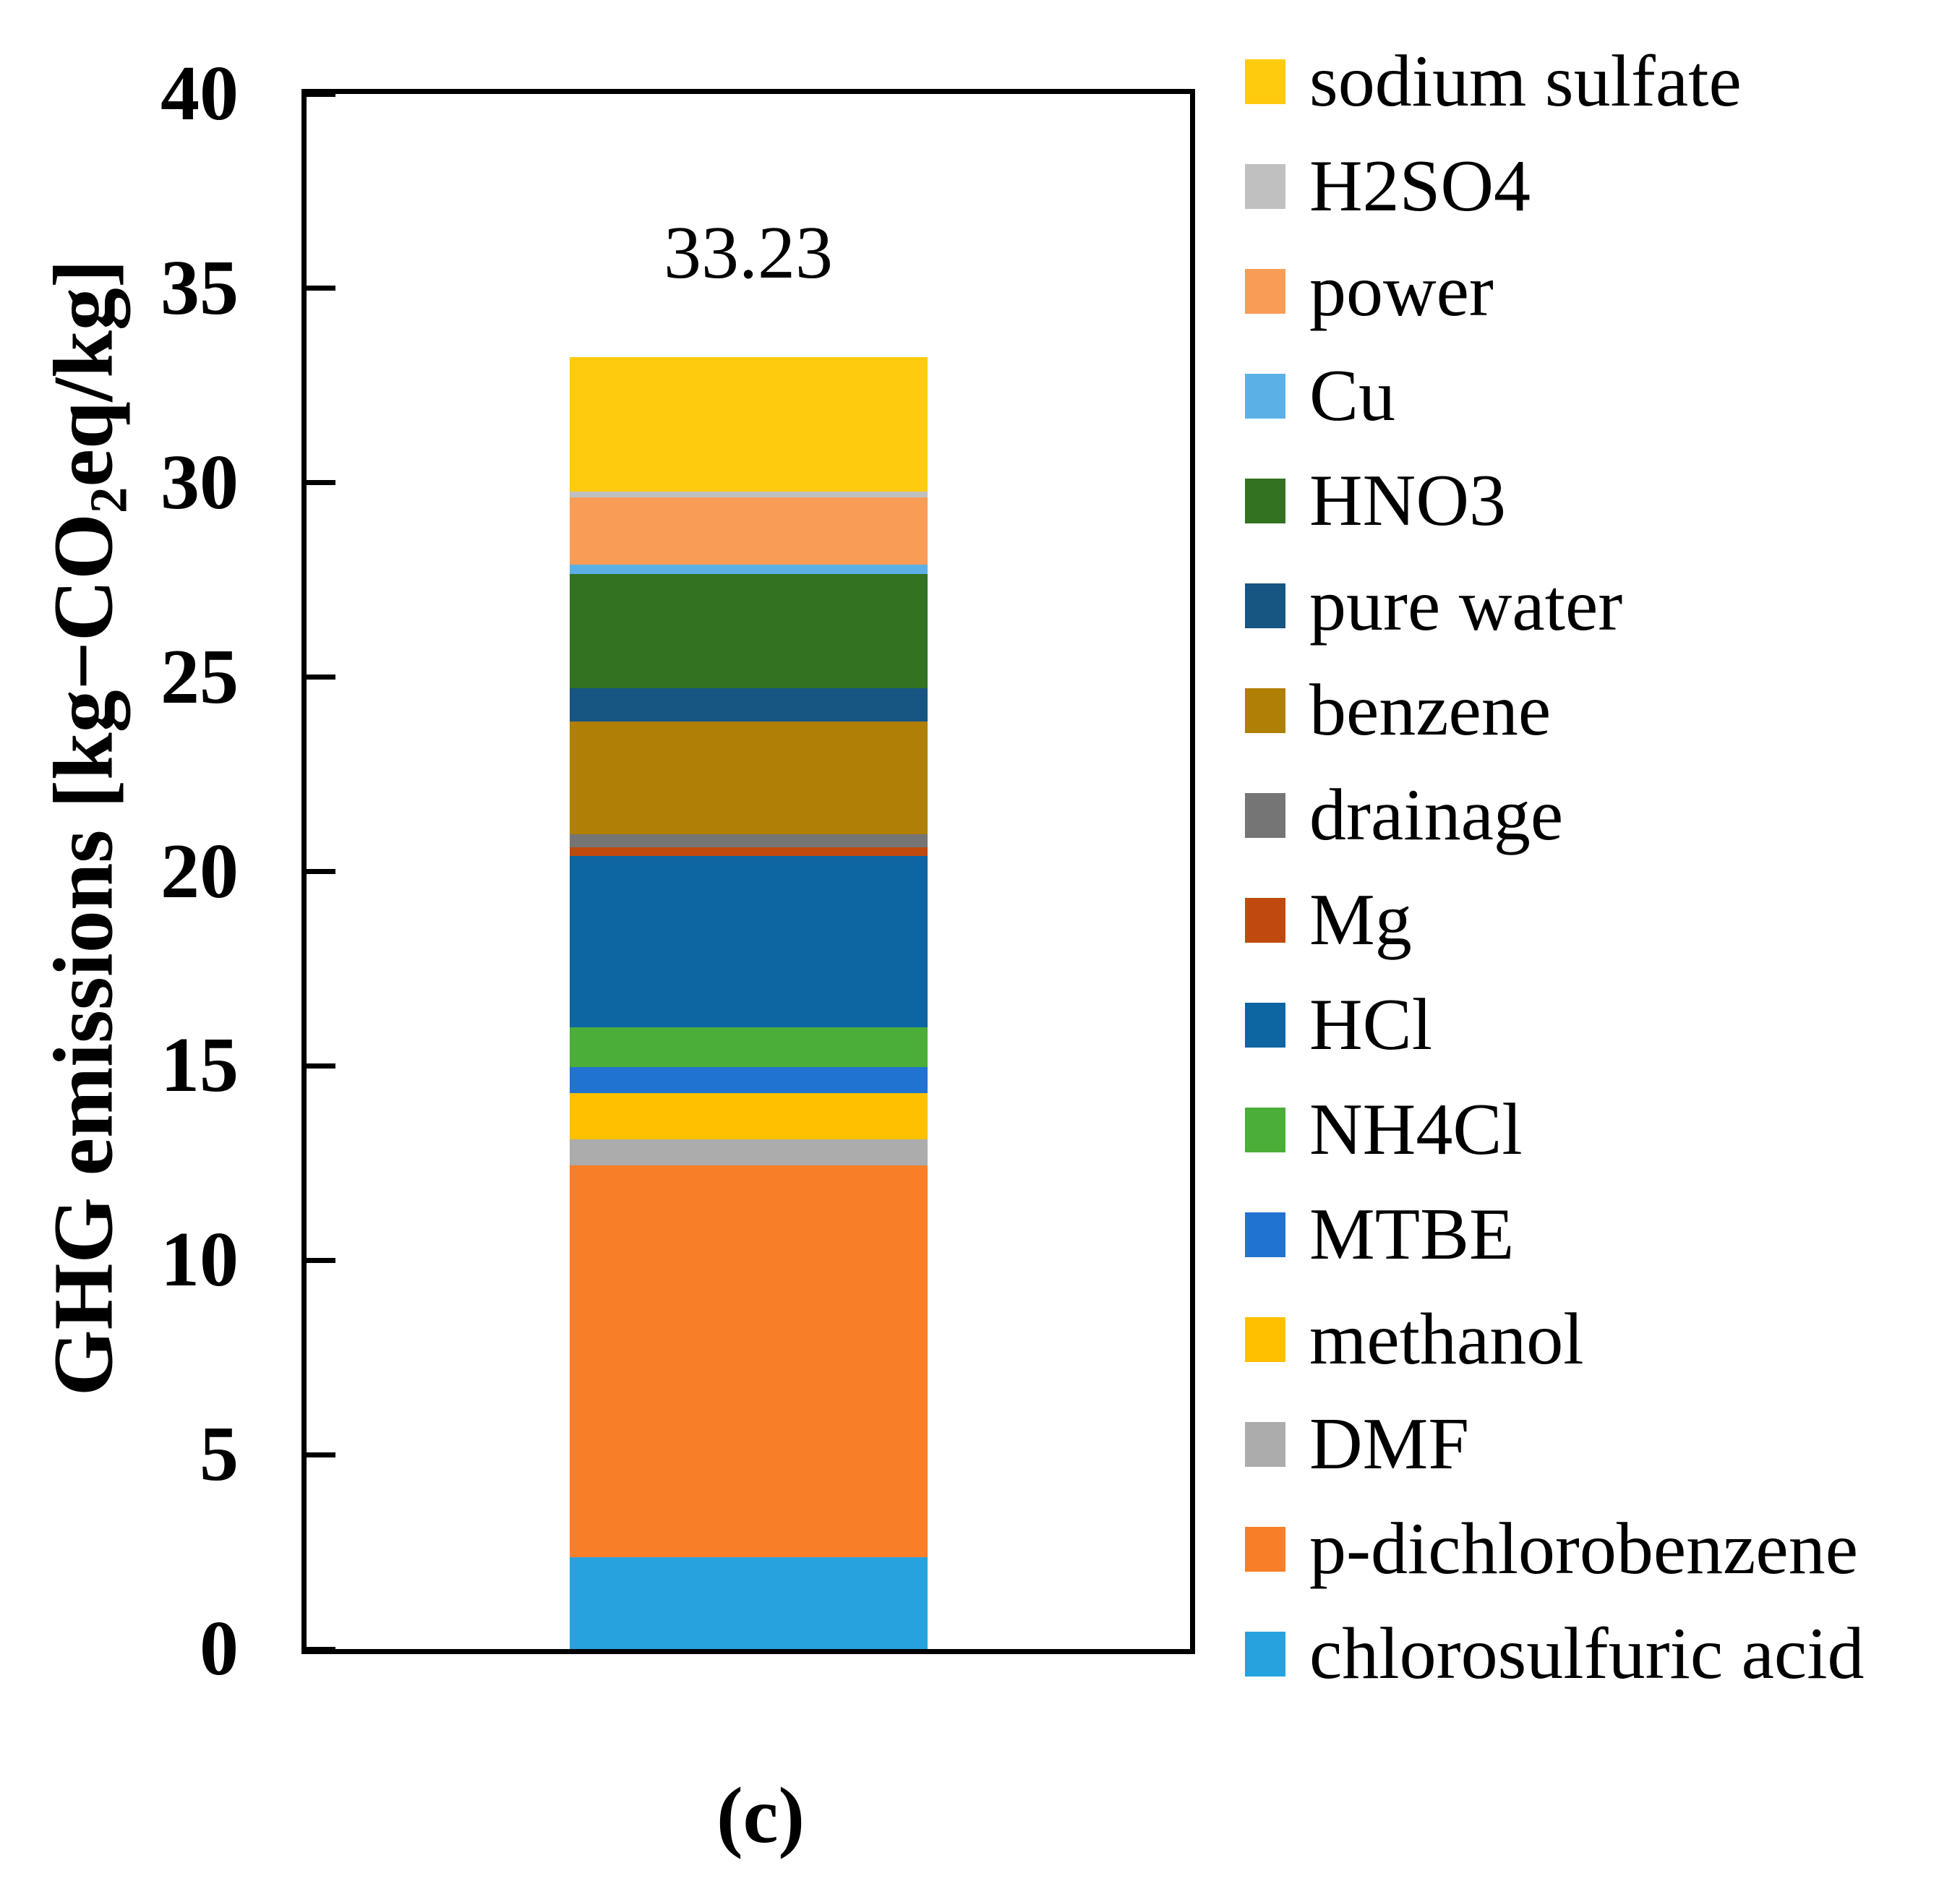  Describe the element at coordinates (749, 1603) in the screenshot. I see `bar-segment-chlorosulfuric-acid` at that location.